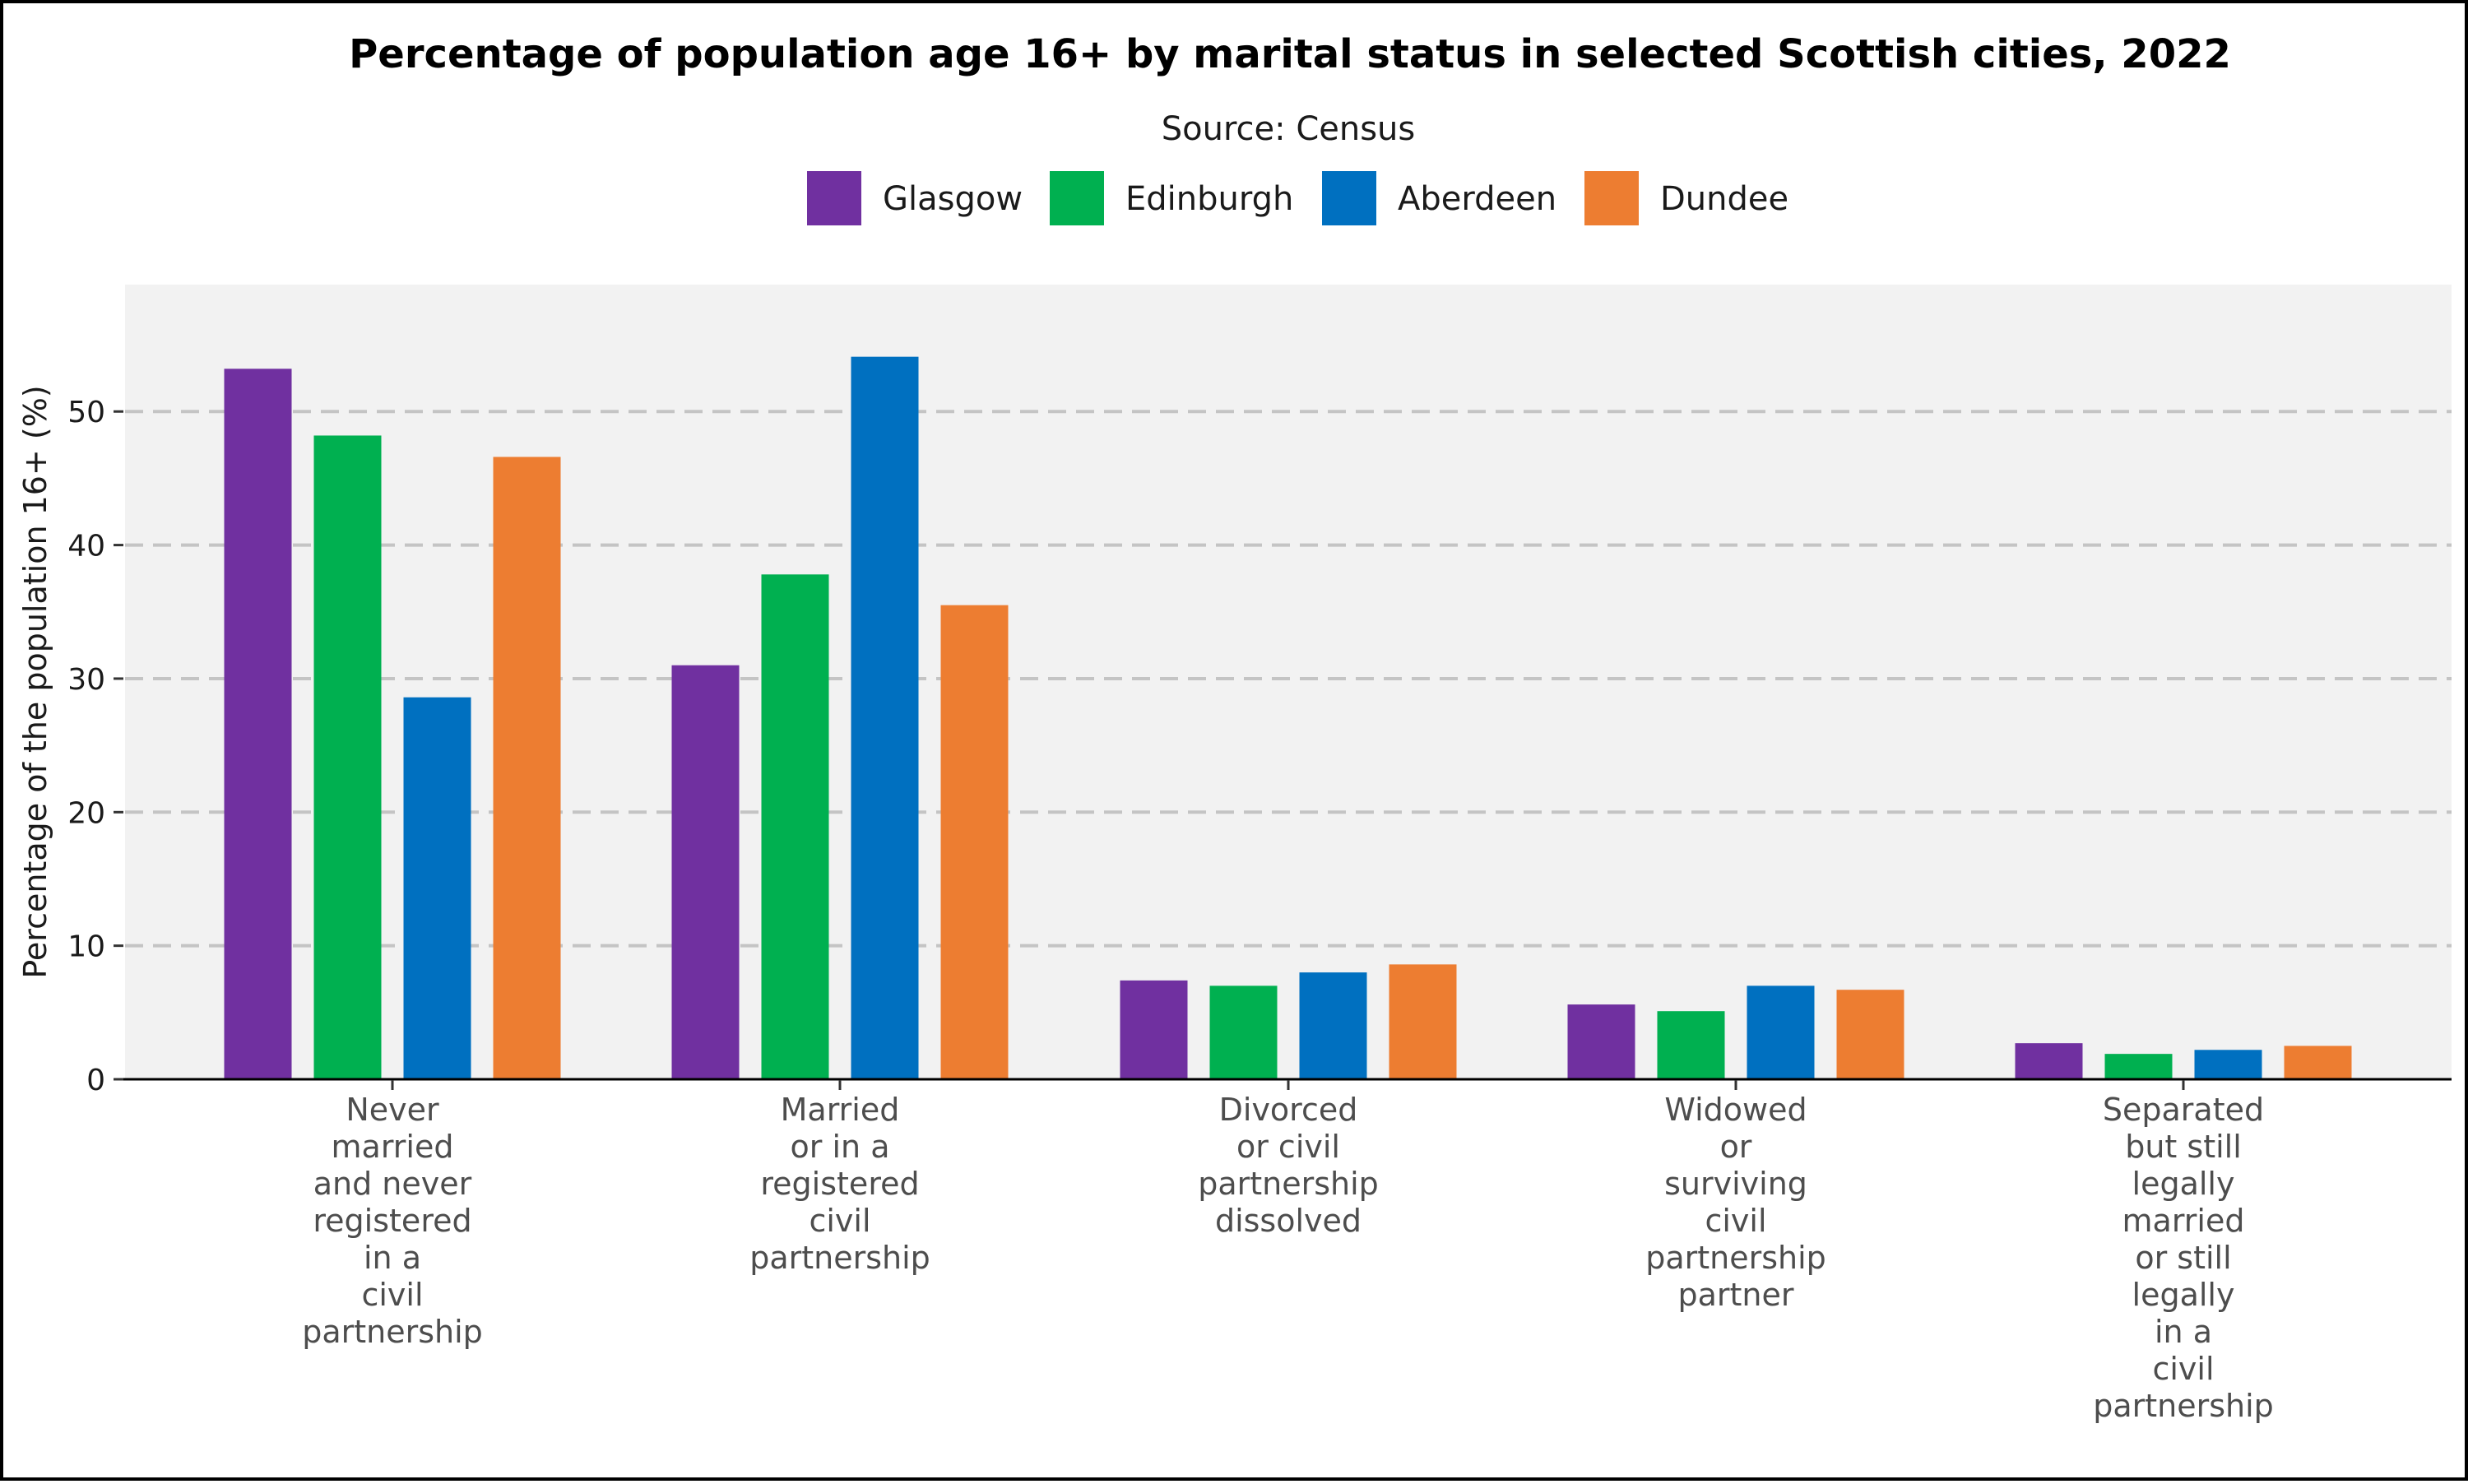  Describe the element at coordinates (1288, 1110) in the screenshot. I see `x-tick-label-line: Divorced` at that location.